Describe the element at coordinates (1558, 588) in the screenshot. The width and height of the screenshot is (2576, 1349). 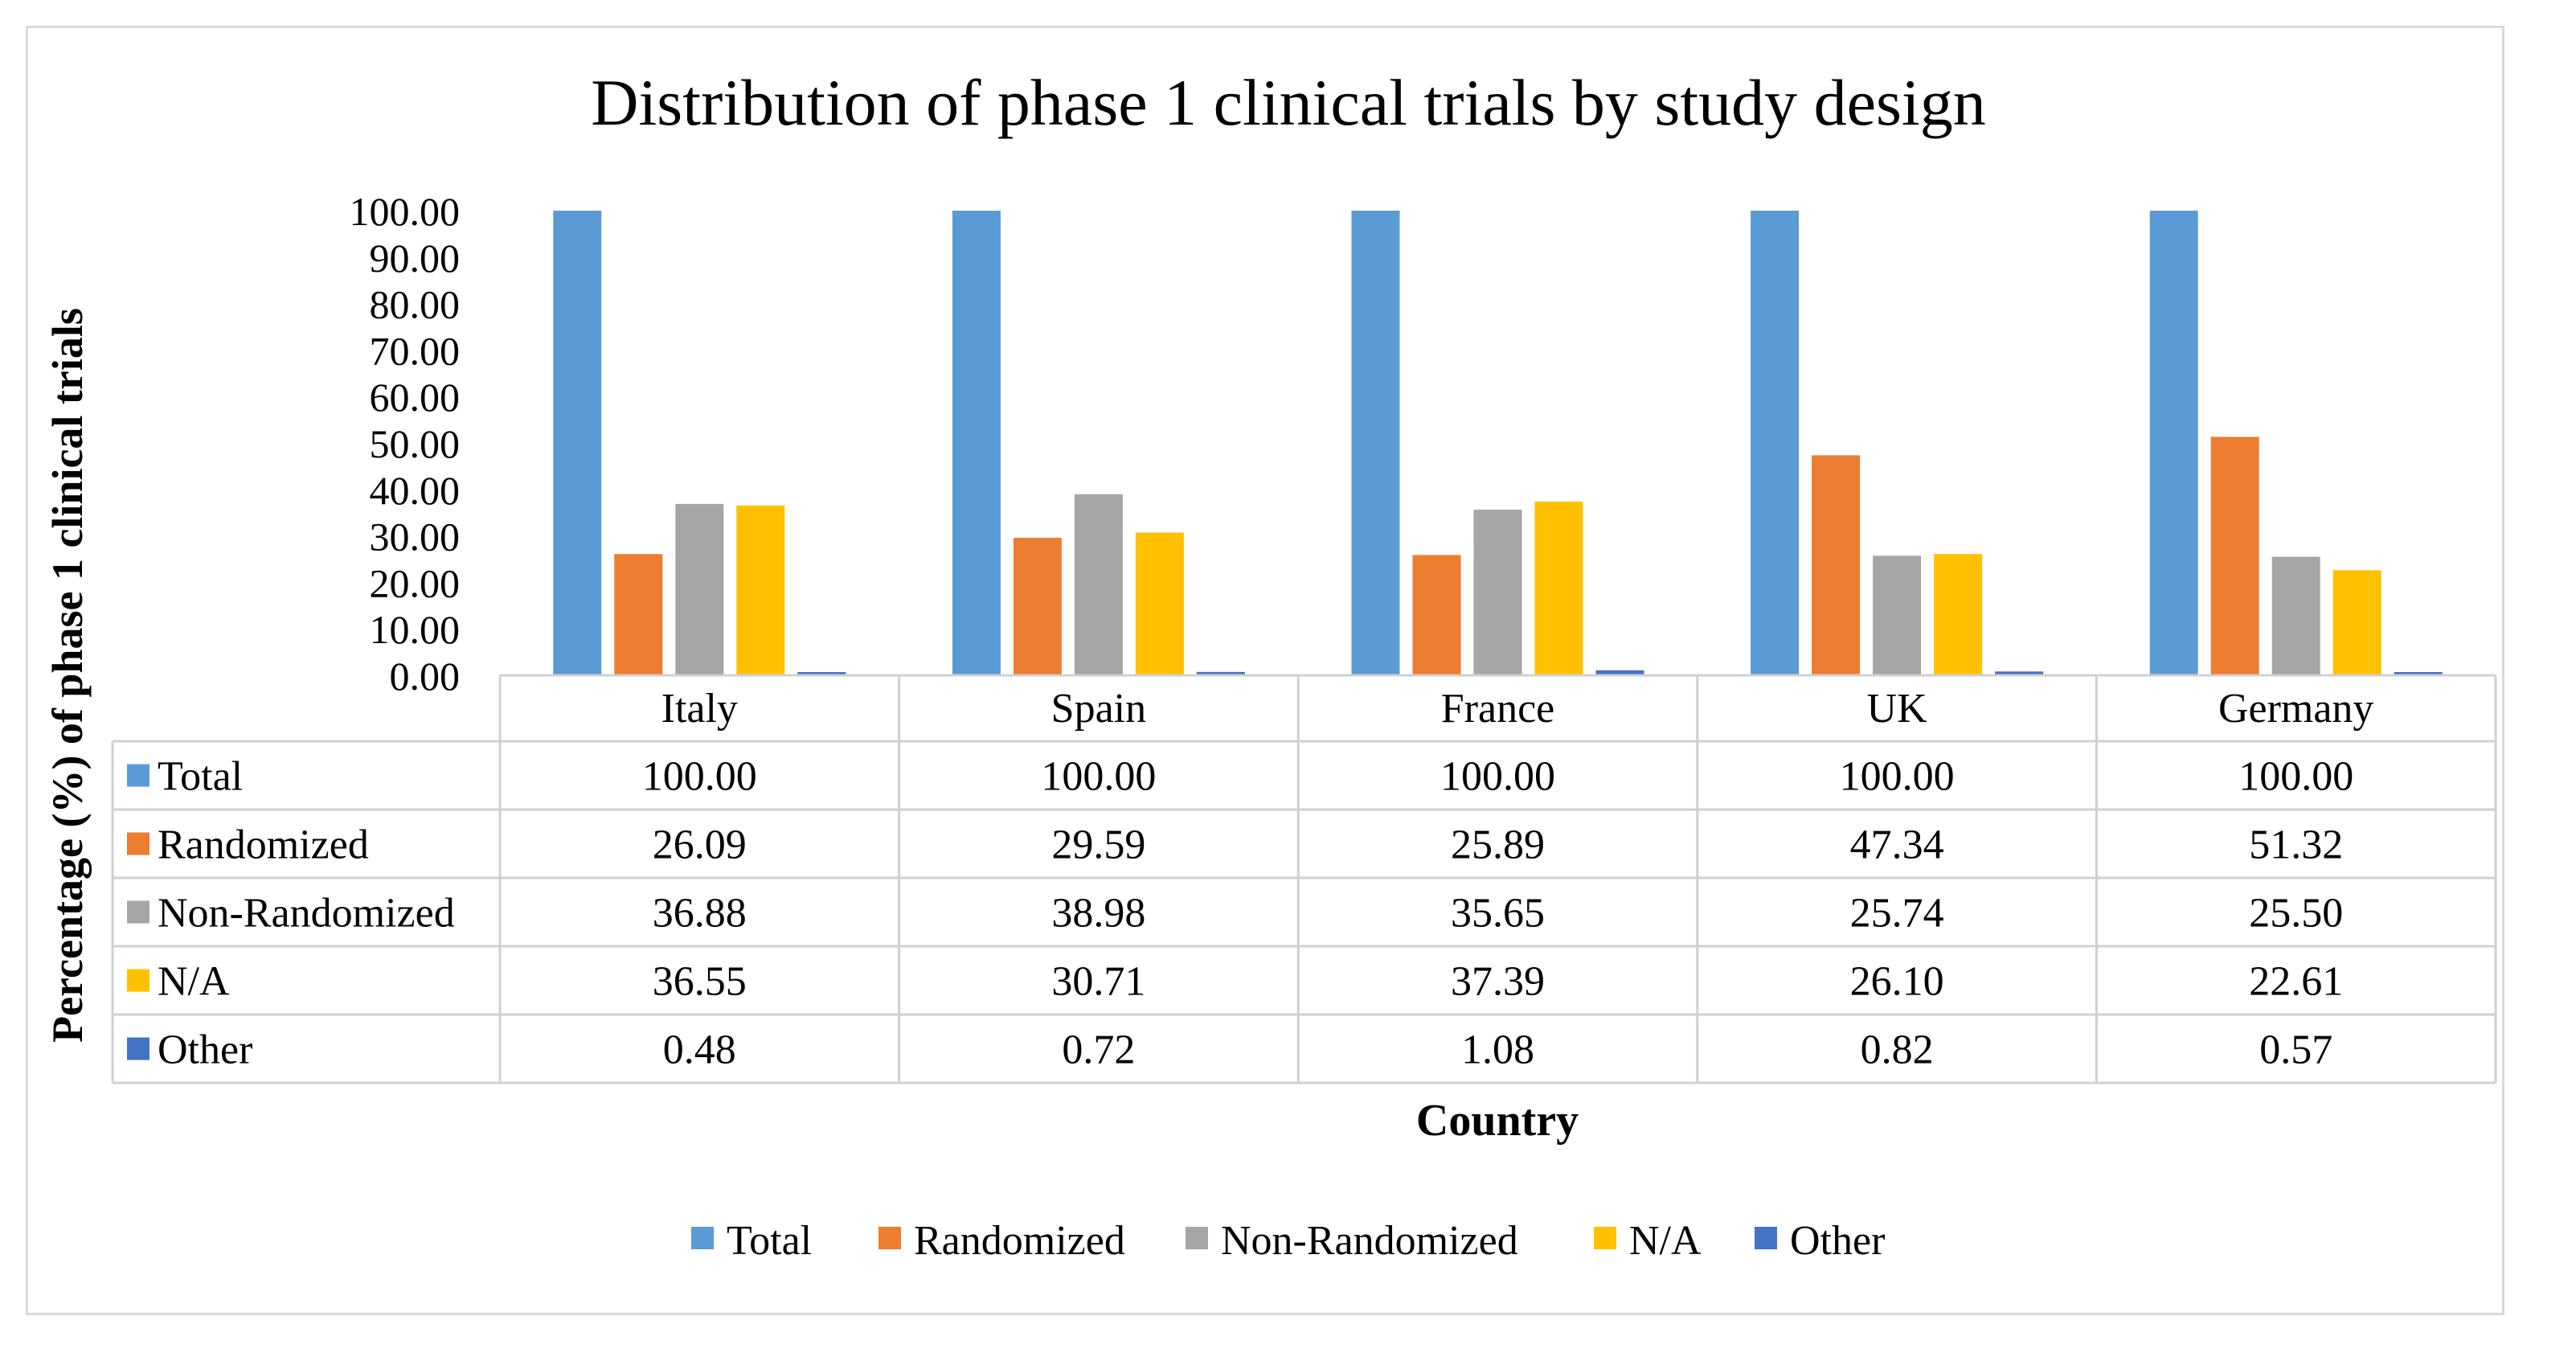
I see `bar-france-n-a` at that location.